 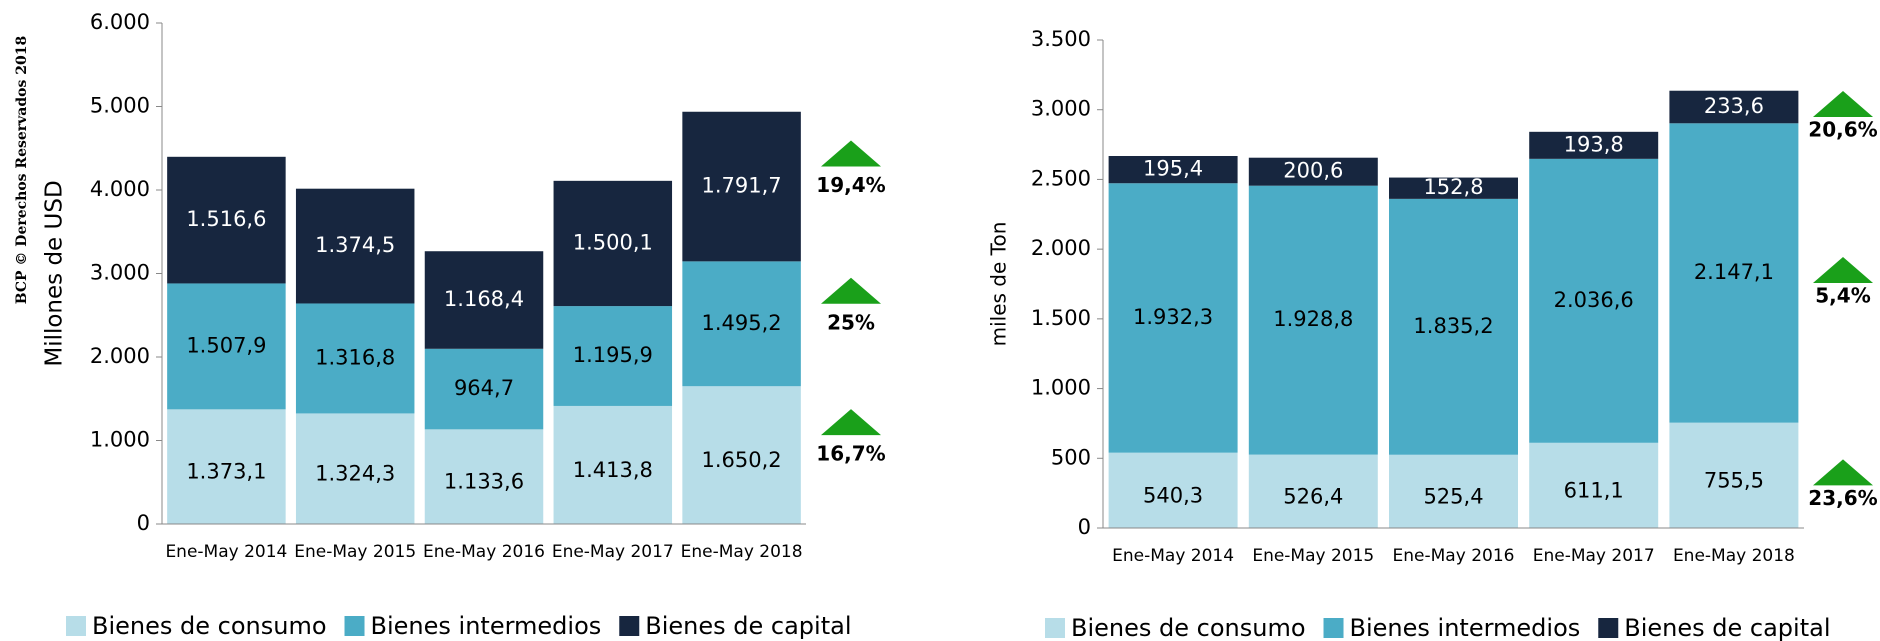 I want to click on value-label: 1.373,1, so click(x=226, y=472).